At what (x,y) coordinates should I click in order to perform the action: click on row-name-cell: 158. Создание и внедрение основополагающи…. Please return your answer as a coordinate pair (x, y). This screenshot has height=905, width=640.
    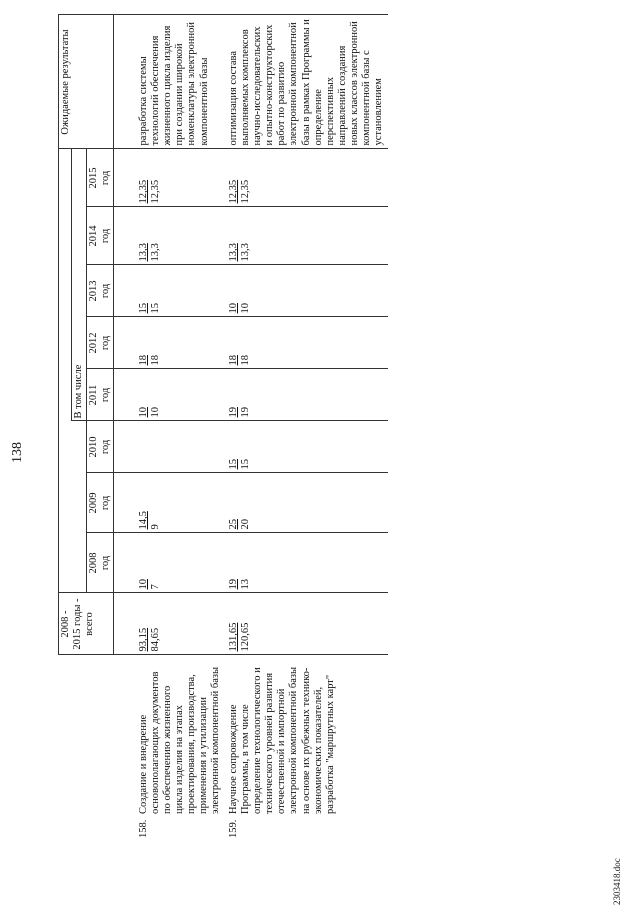
    Looking at the image, I should click on (169, 748).